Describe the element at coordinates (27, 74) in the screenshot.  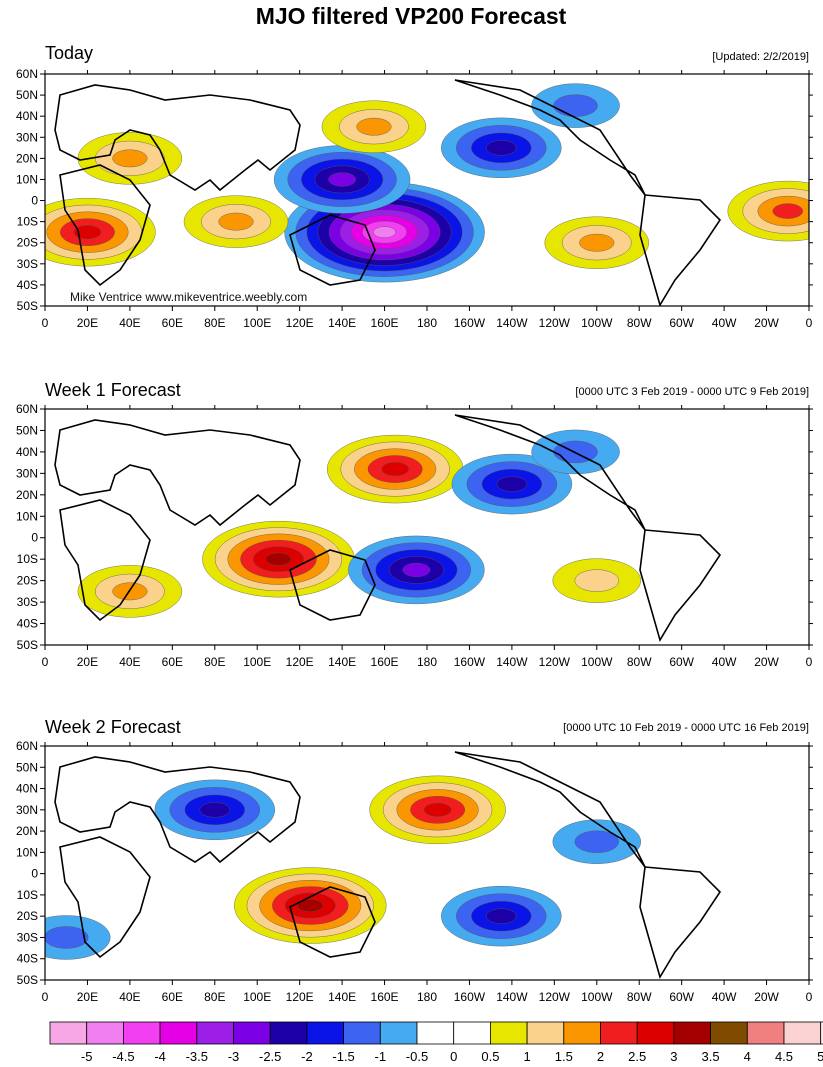
I see `y-tick-label: 60N` at that location.